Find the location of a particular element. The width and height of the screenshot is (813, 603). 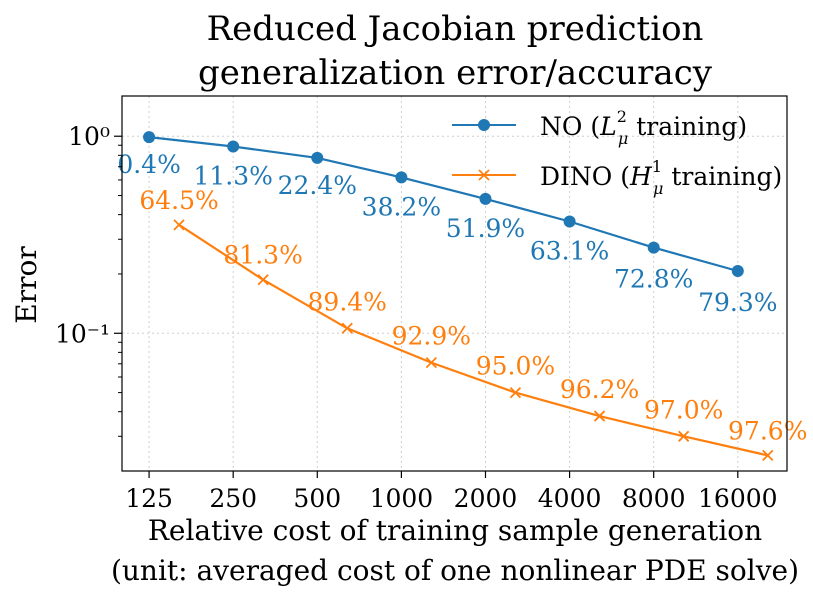

legend-label-no-sub: μ is located at coordinates (623, 138).